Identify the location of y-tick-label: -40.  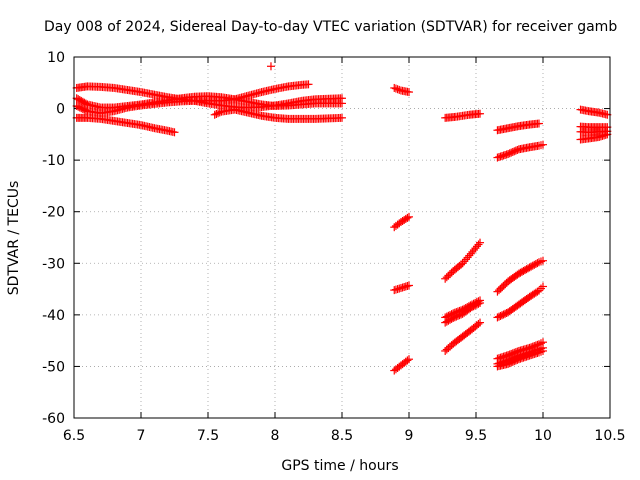
(53, 316).